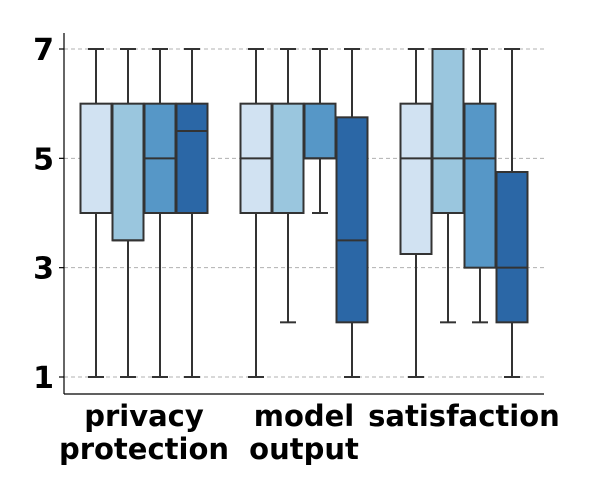  Describe the element at coordinates (304, 416) in the screenshot. I see `x-category-label-line: model` at that location.